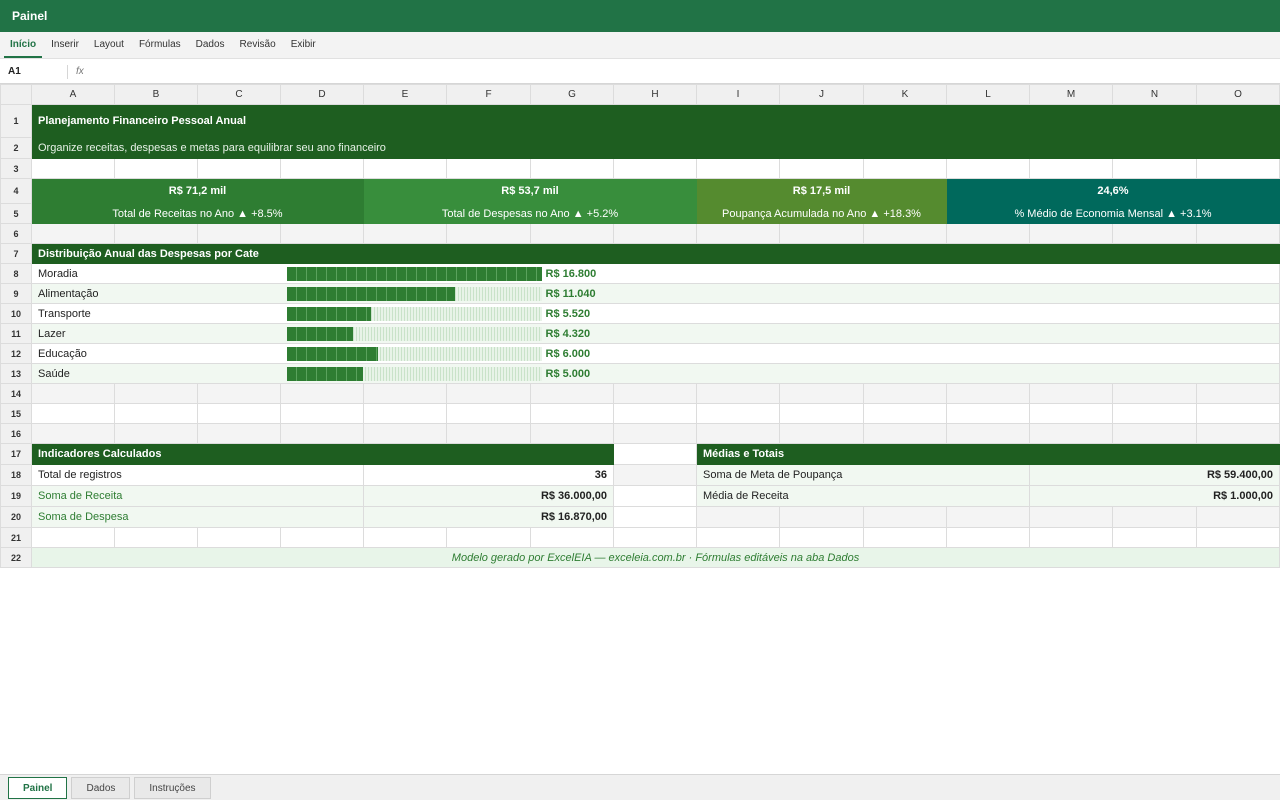 This screenshot has height=800, width=1280. What do you see at coordinates (16, 333) in the screenshot?
I see `row-header: 11` at bounding box center [16, 333].